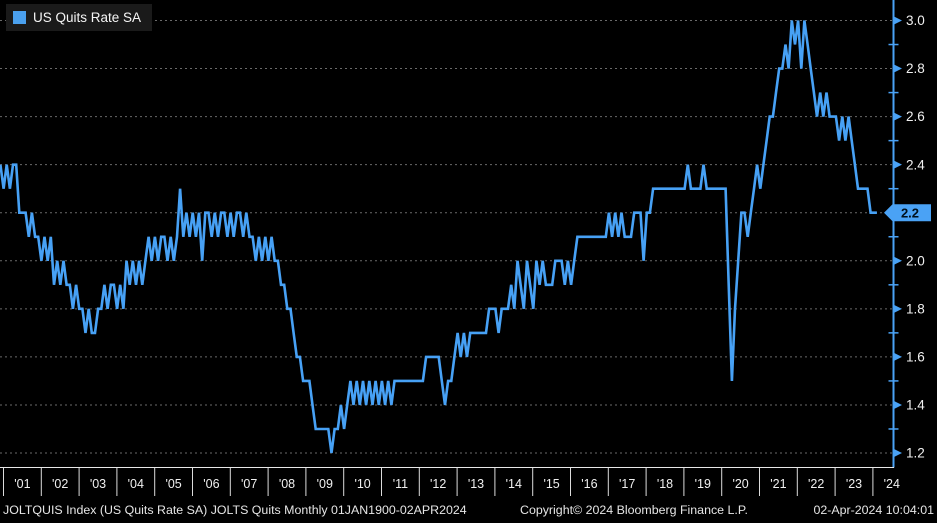 Image resolution: width=937 pixels, height=523 pixels. Describe the element at coordinates (19, 17) in the screenshot. I see `legend-swatch-icon` at that location.